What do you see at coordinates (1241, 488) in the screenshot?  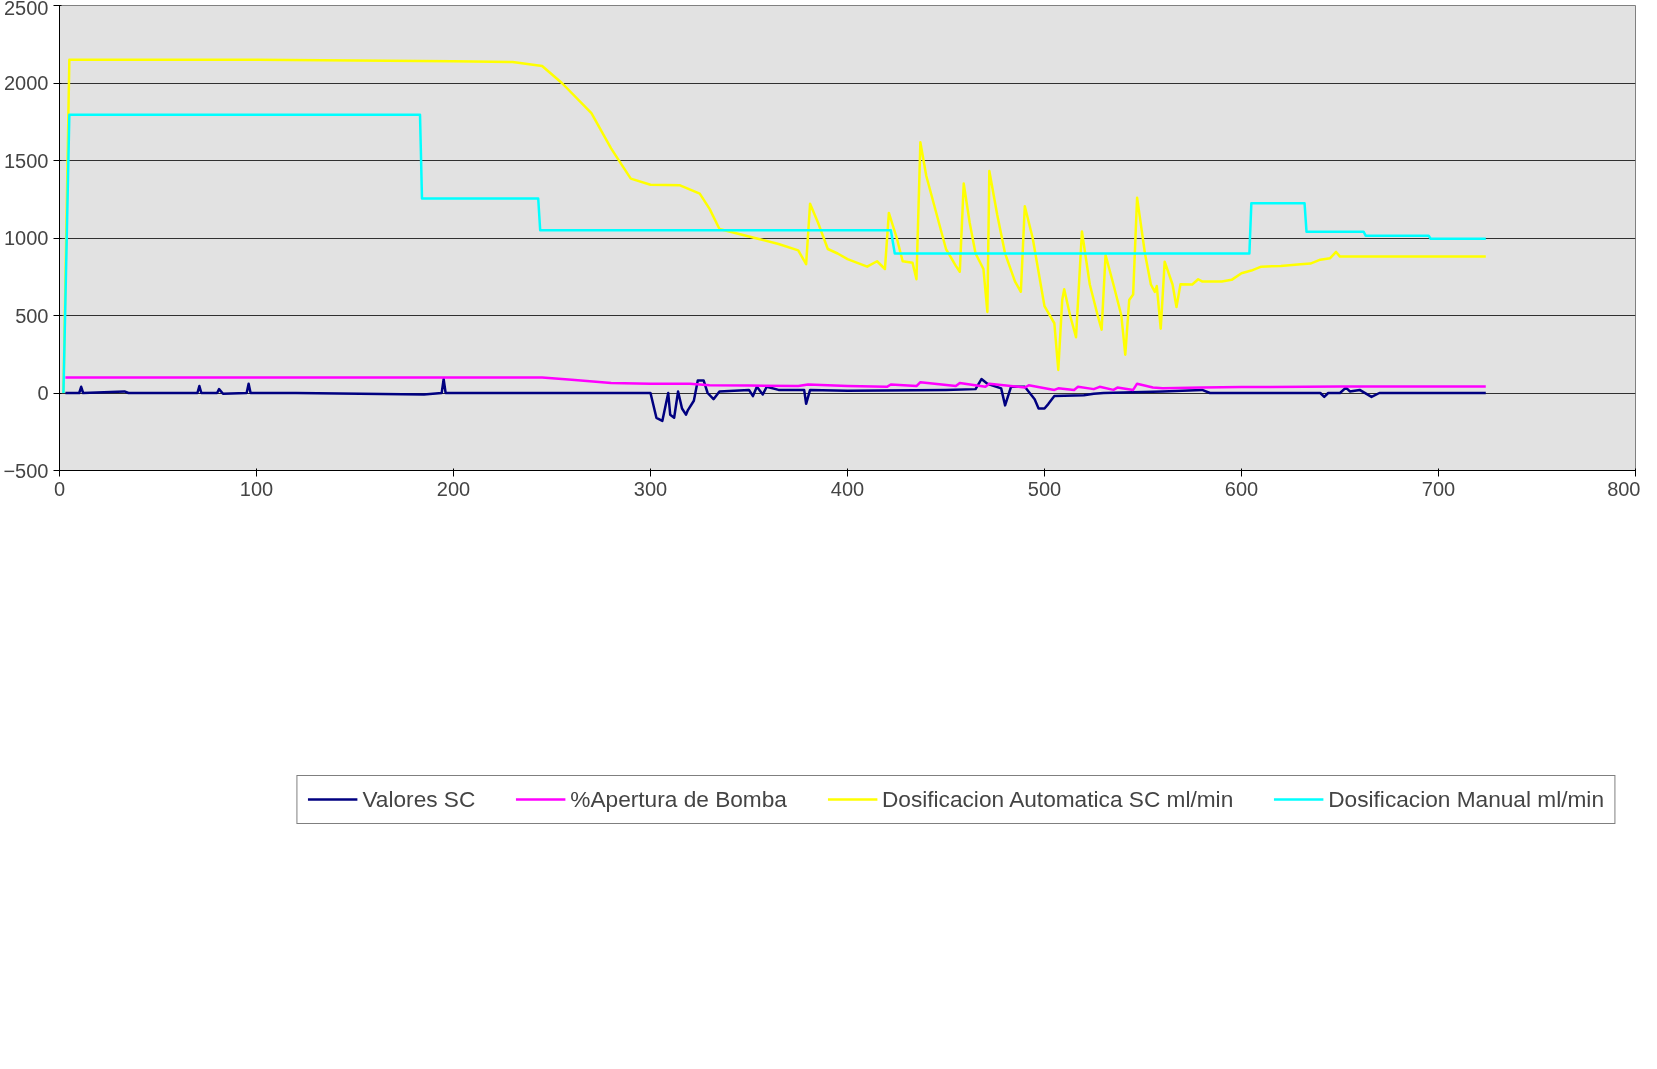 I see `x-tick-label: 600` at bounding box center [1241, 488].